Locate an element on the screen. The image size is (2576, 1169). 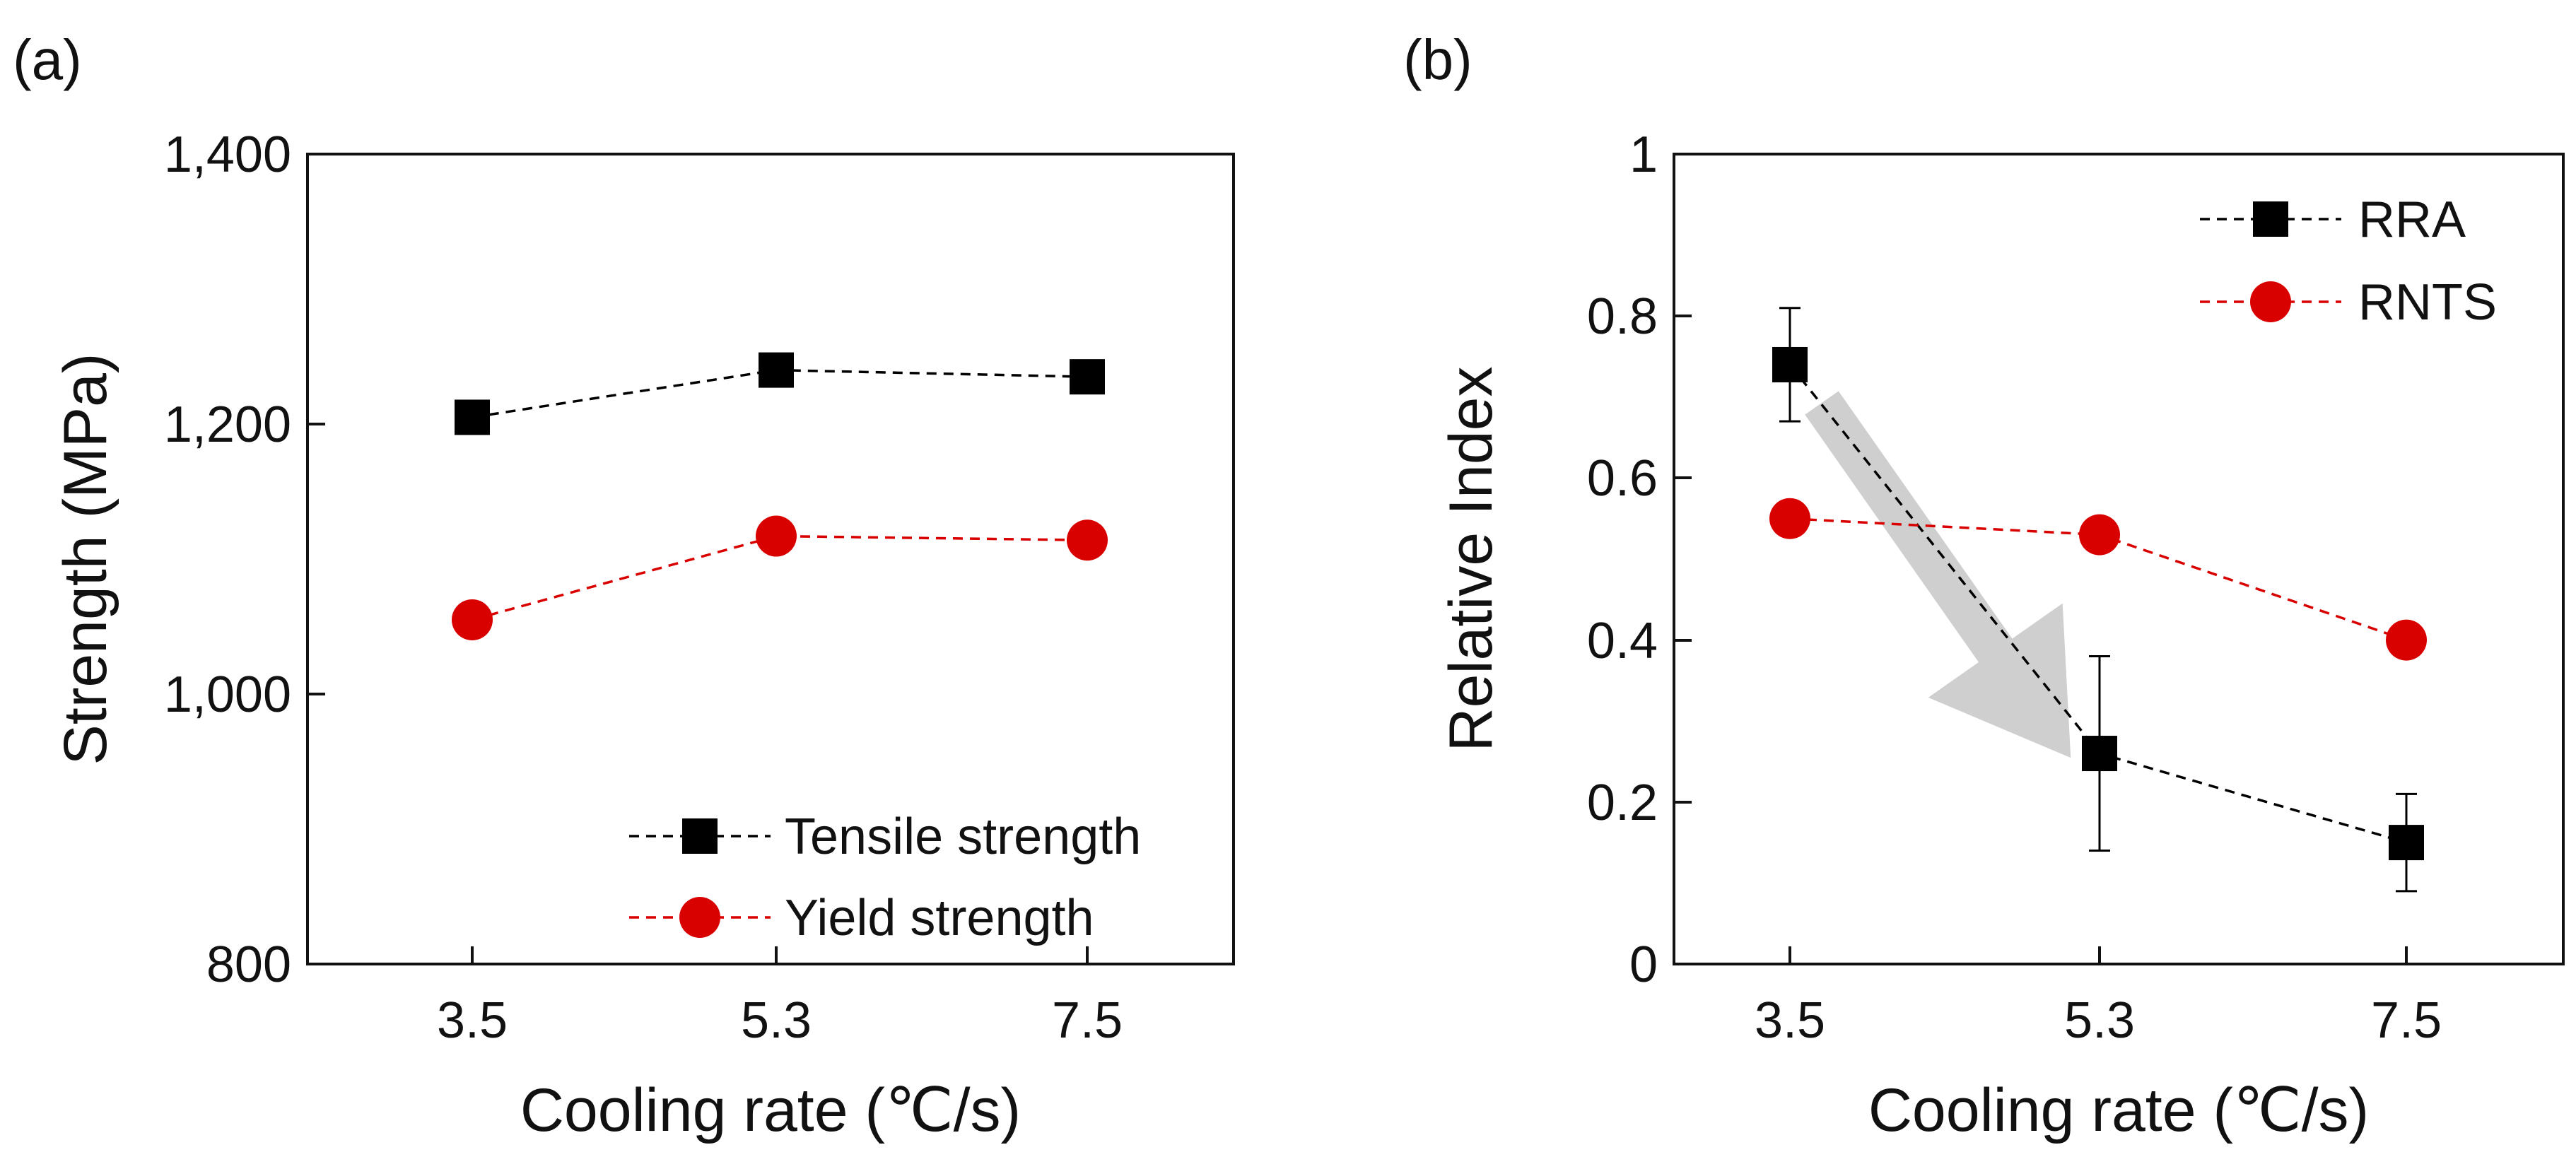
panel-a-y-tick-label: 1,400 is located at coordinates (228, 155).